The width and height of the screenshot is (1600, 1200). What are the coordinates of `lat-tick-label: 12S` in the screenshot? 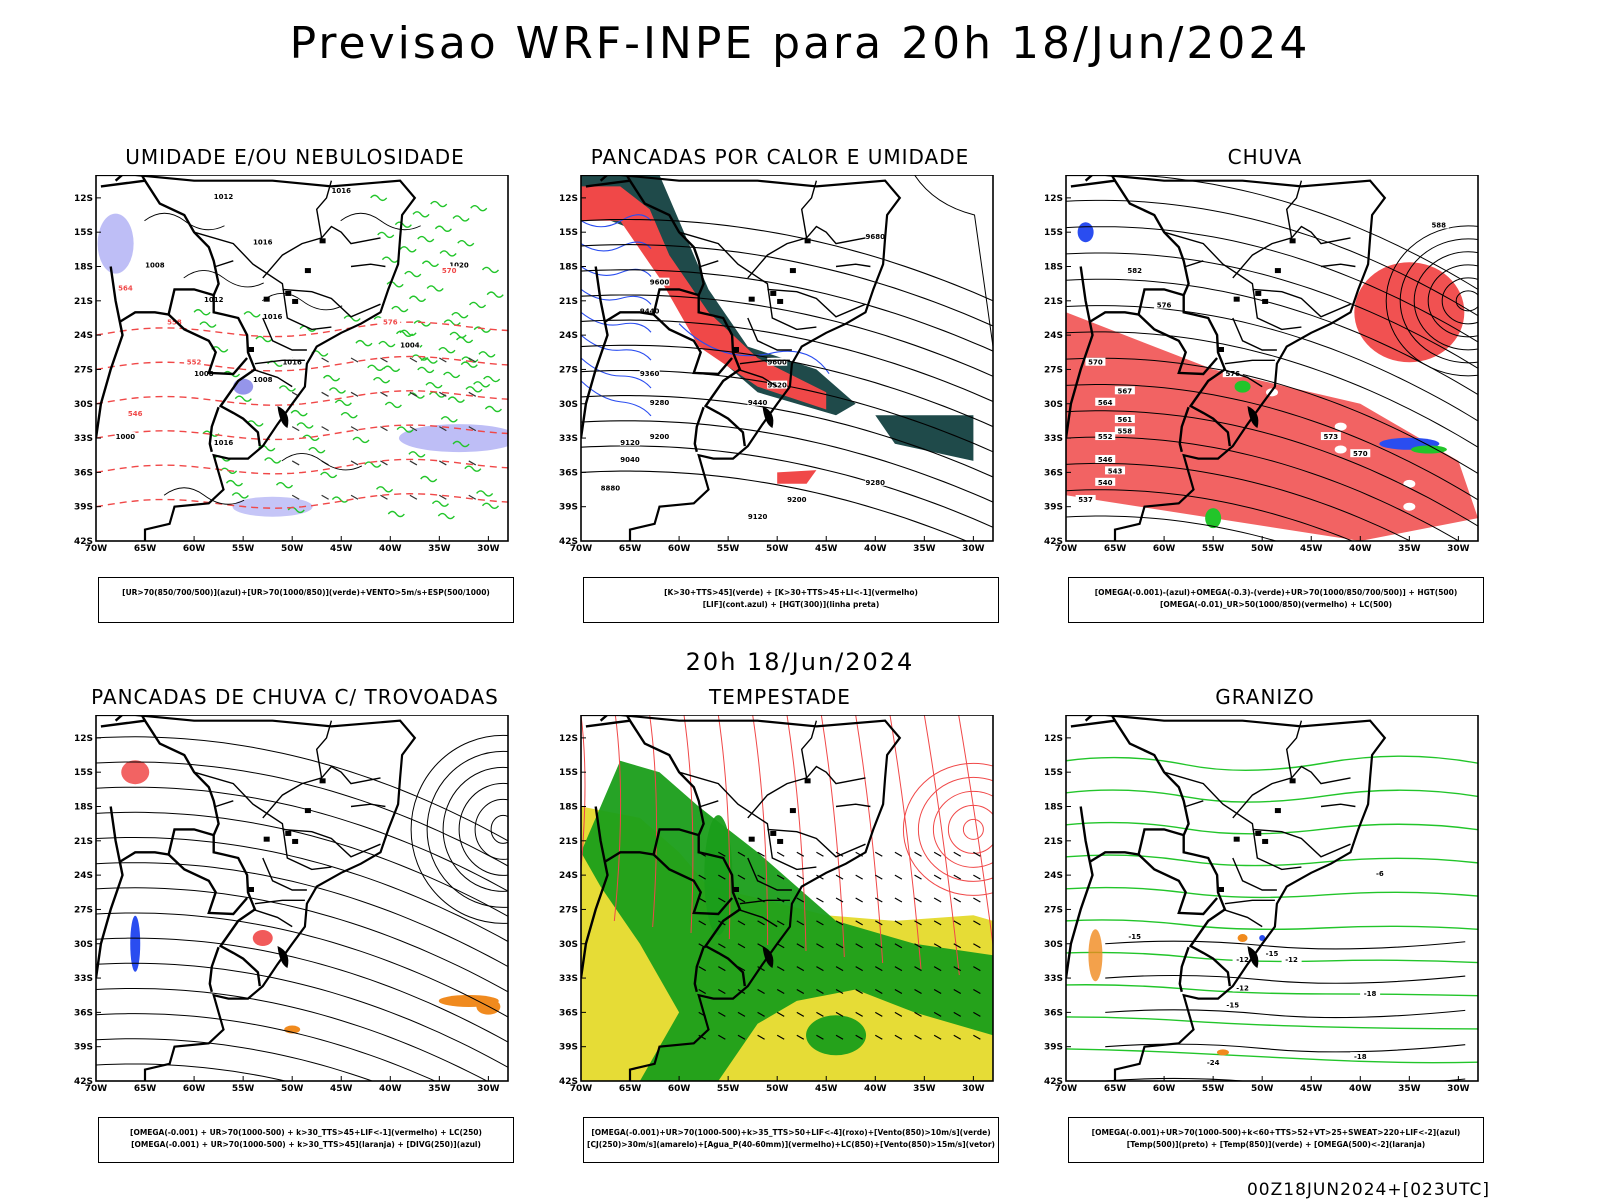 It's located at (568, 199).